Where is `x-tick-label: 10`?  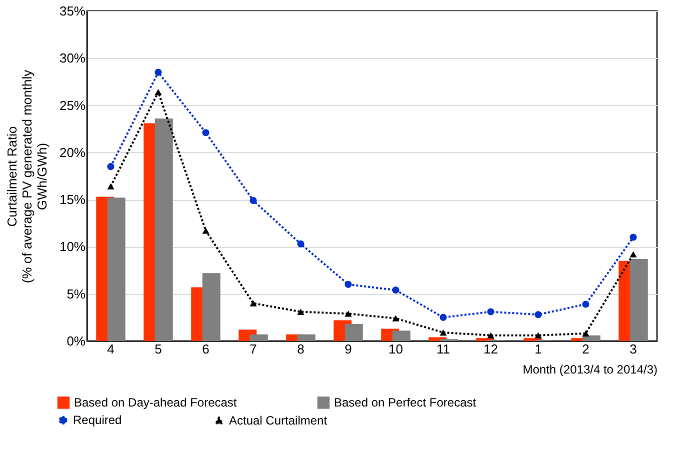
x-tick-label: 10 is located at coordinates (395, 349).